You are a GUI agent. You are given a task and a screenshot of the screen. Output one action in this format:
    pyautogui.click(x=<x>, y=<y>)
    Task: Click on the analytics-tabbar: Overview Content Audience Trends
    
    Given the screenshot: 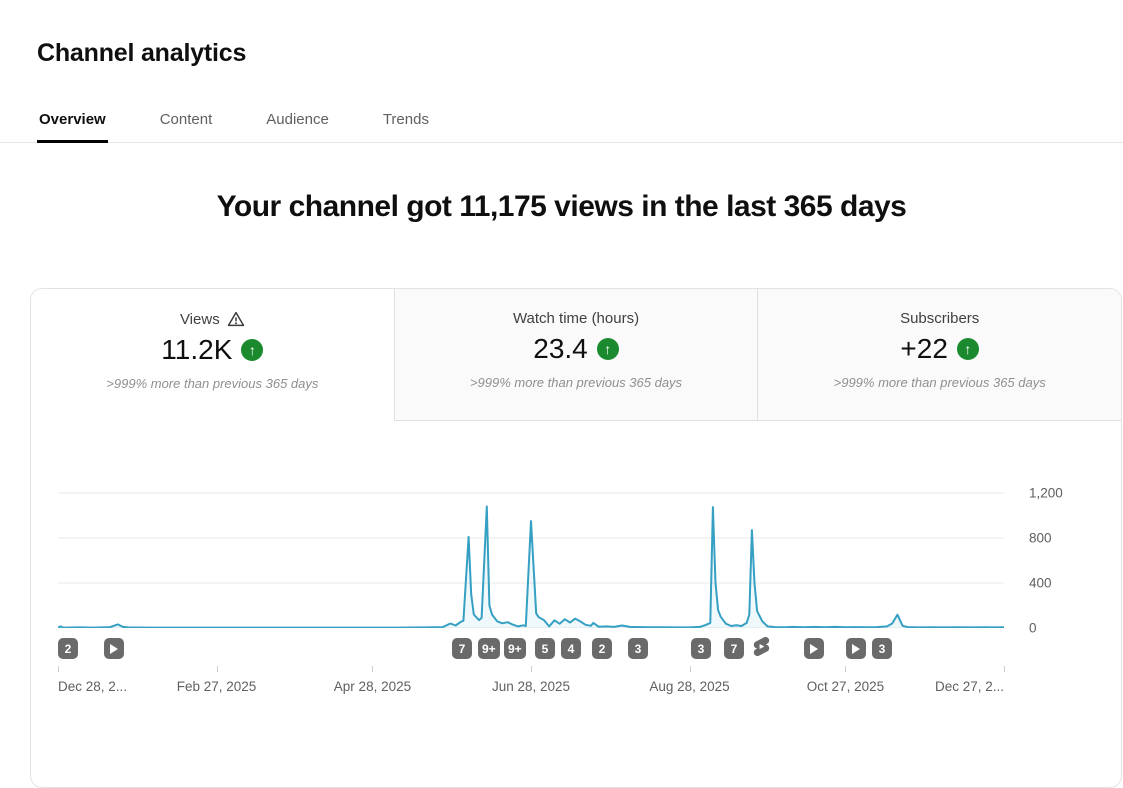 What is the action you would take?
    pyautogui.click(x=561, y=119)
    